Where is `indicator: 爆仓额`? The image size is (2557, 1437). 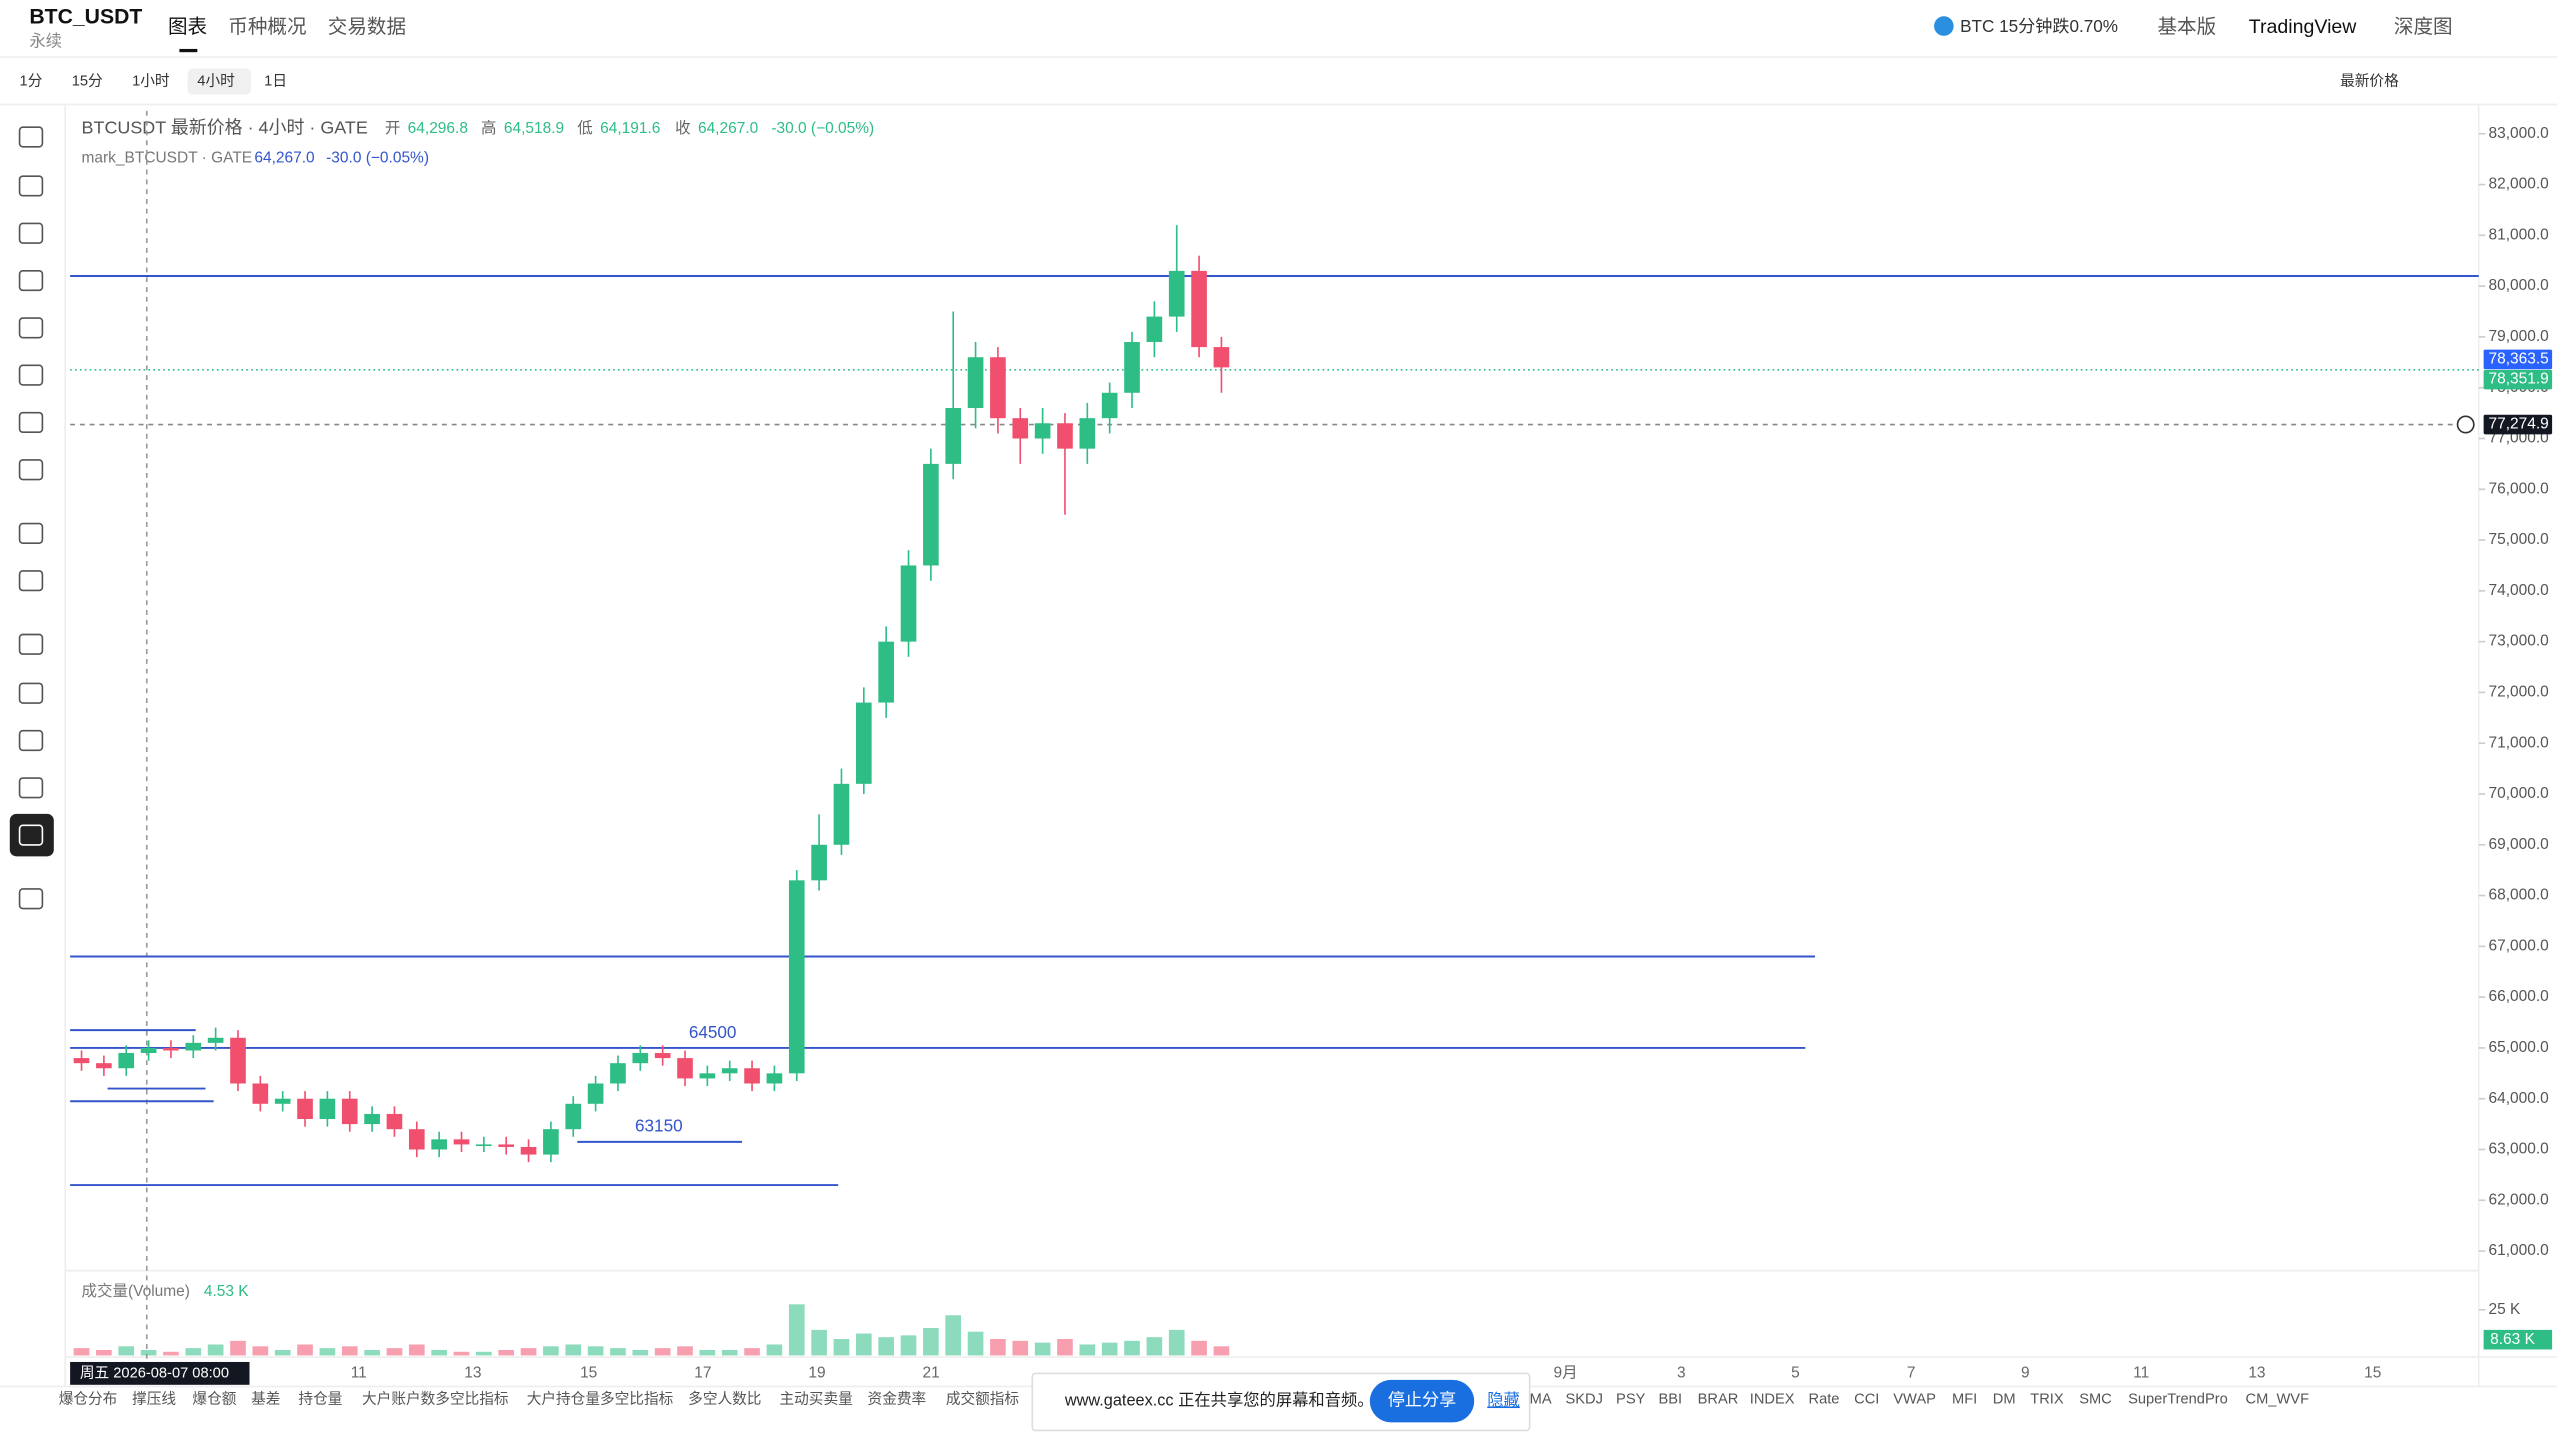
indicator: 爆仓额 is located at coordinates (214, 1398).